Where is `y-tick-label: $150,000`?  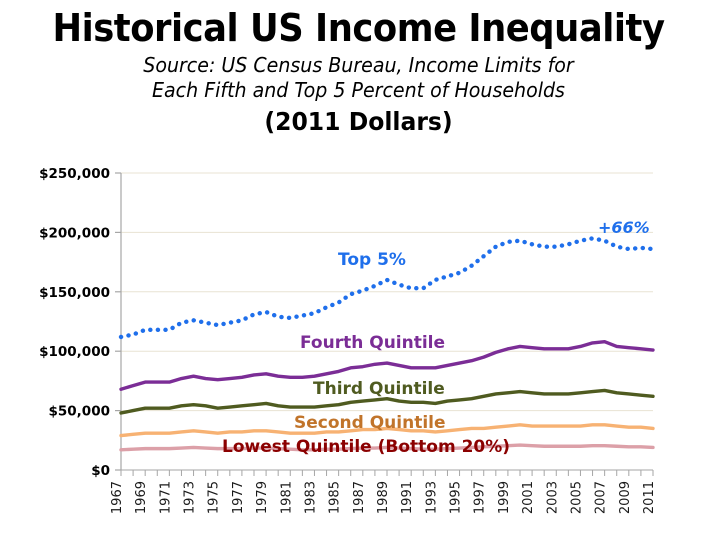 y-tick-label: $150,000 is located at coordinates (74, 293).